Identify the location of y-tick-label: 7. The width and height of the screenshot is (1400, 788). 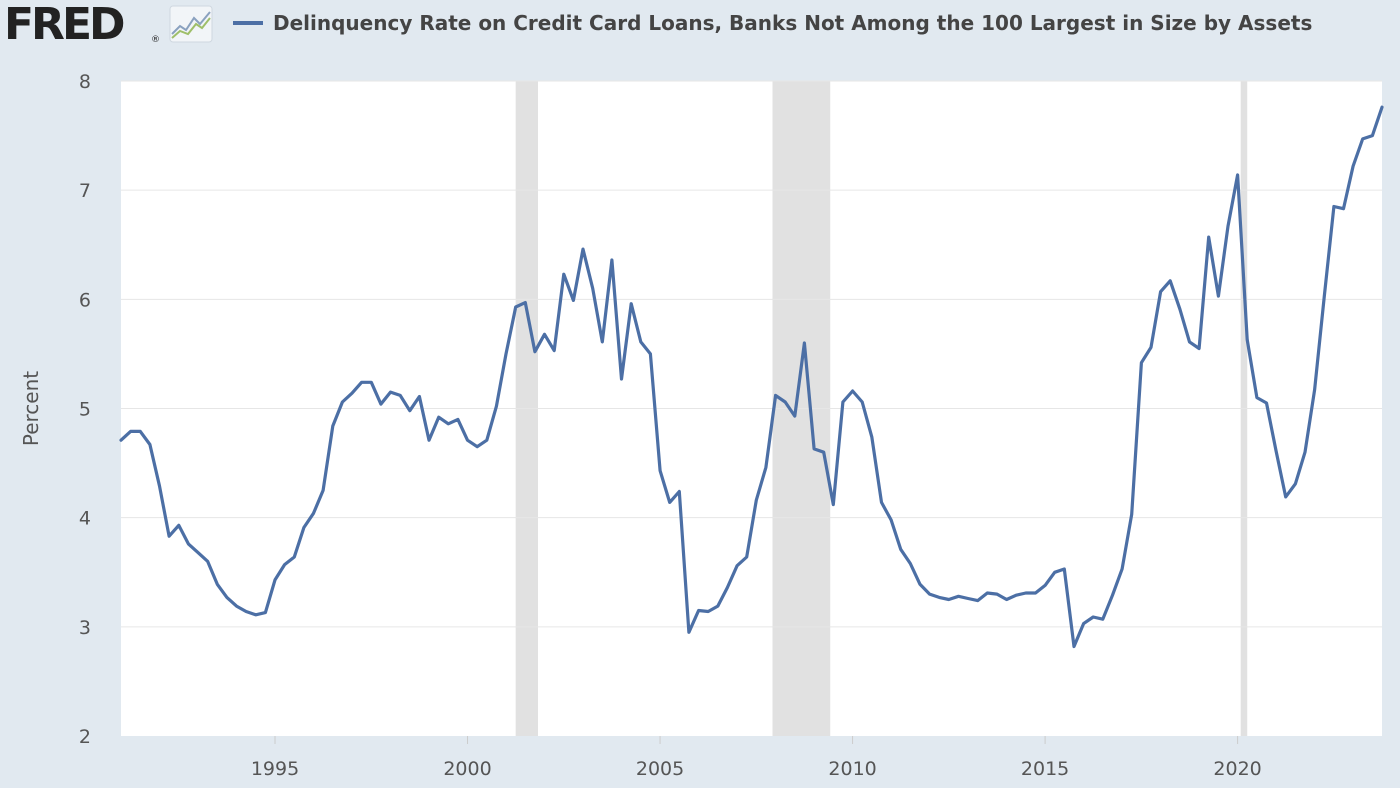
(85, 191).